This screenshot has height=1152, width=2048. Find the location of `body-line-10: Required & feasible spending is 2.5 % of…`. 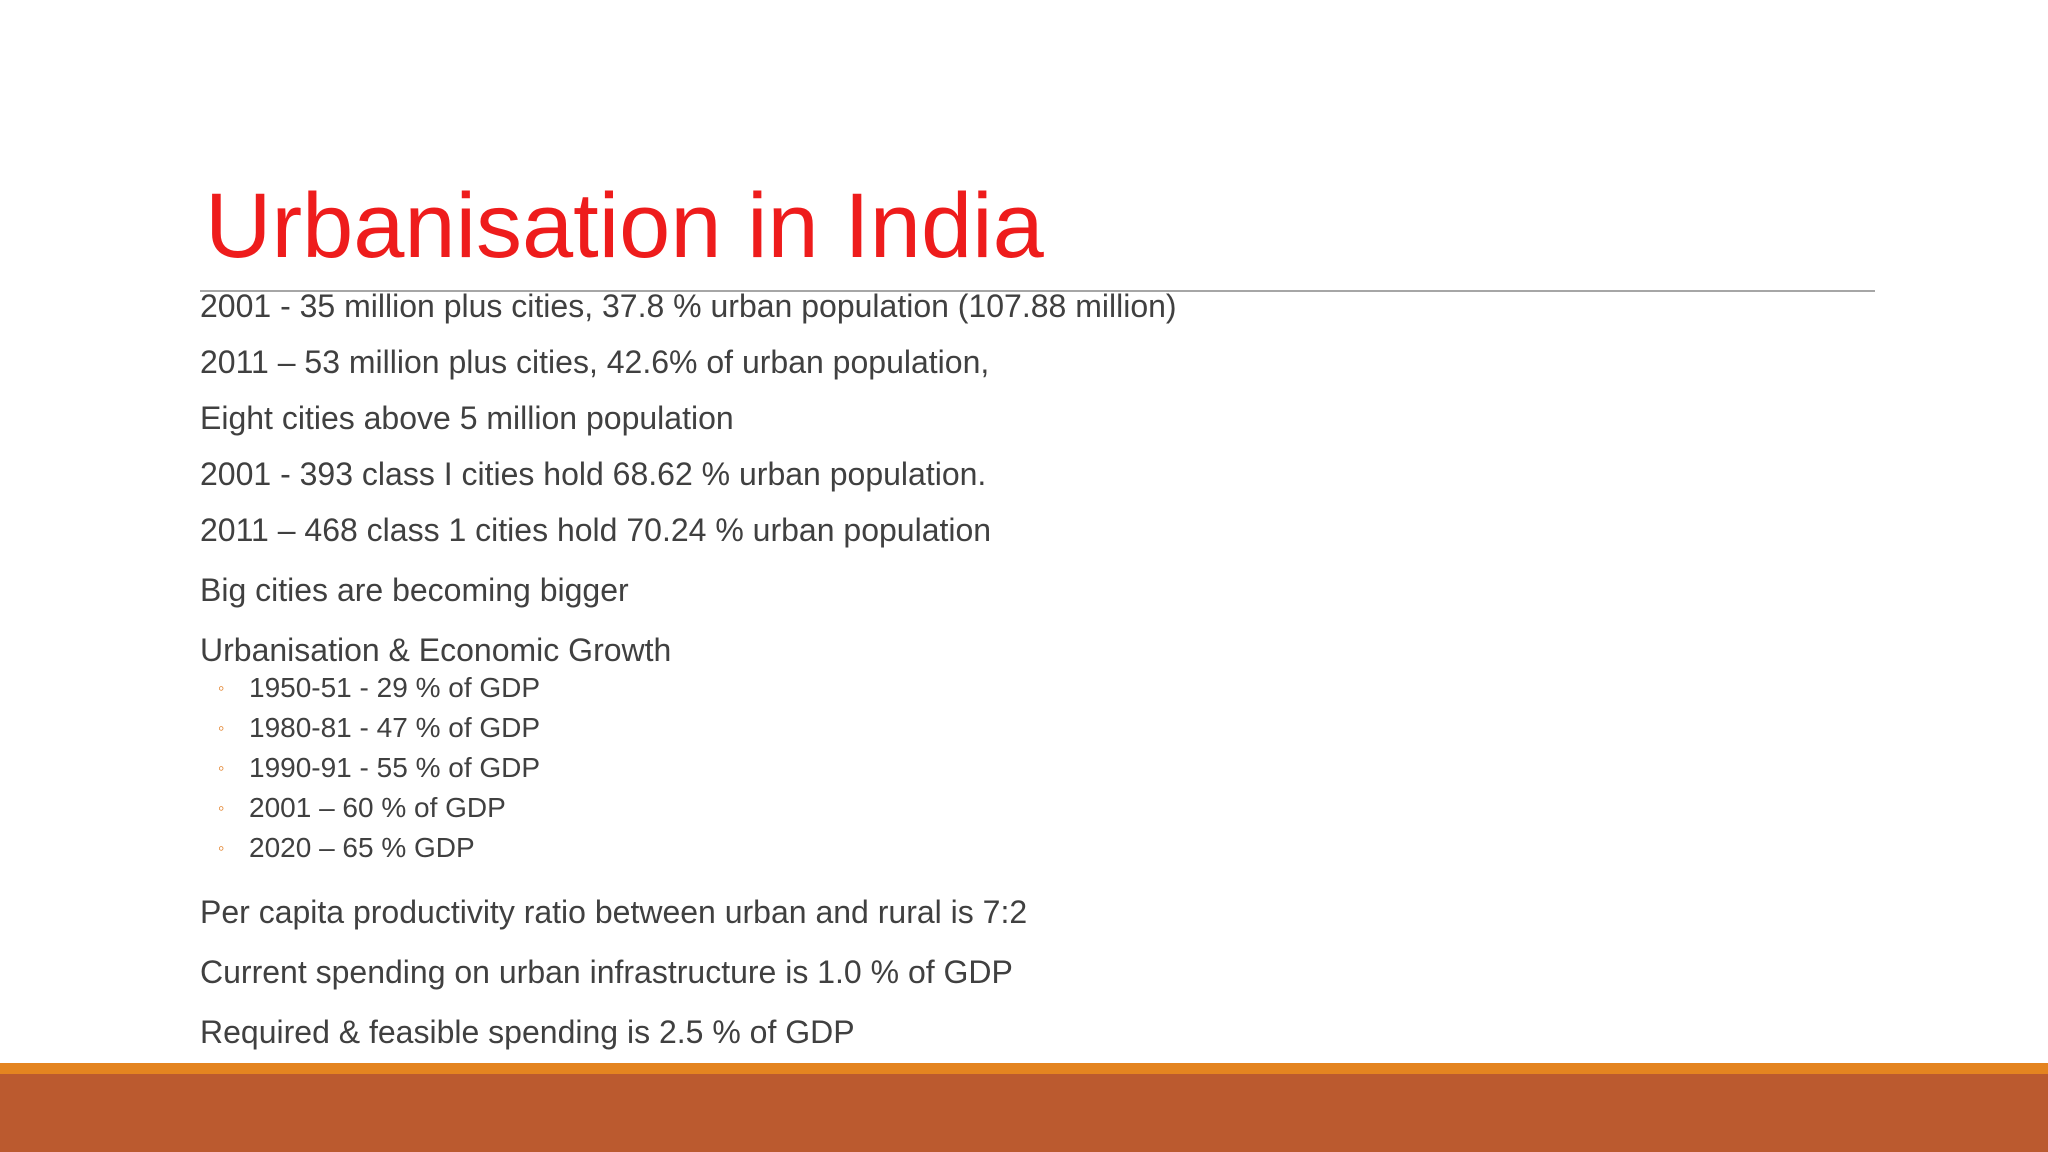

body-line-10: Required & feasible spending is 2.5 % of… is located at coordinates (527, 1032).